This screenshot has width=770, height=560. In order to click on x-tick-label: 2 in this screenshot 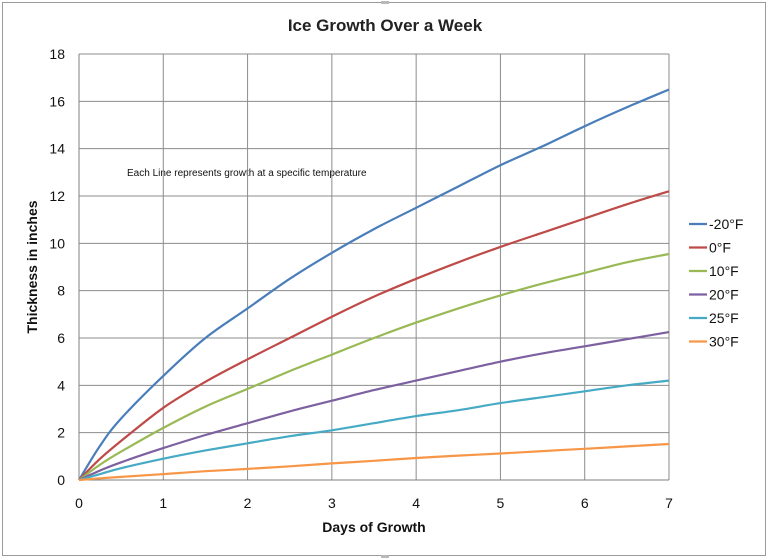, I will do `click(248, 503)`.